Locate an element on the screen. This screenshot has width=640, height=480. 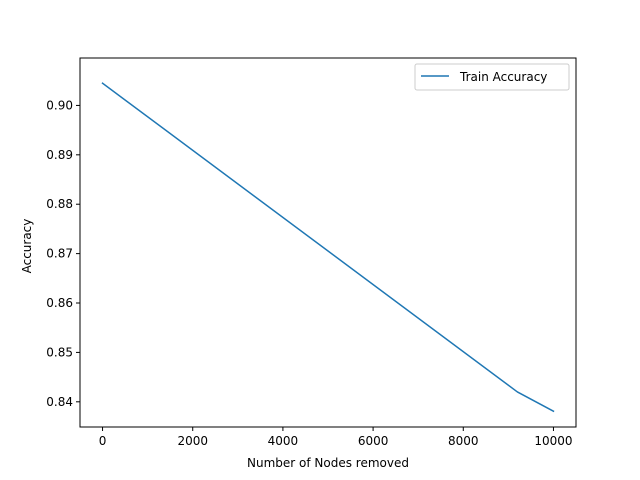
y-tick-label: 0.90 is located at coordinates (59, 105).